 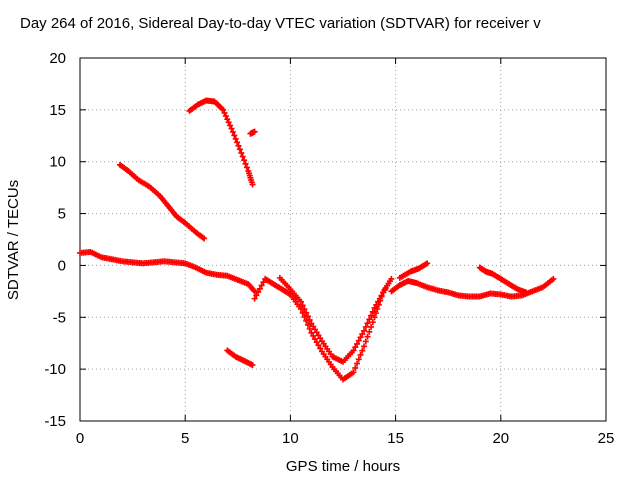 What do you see at coordinates (55, 421) in the screenshot?
I see `y-tick-label: -15` at bounding box center [55, 421].